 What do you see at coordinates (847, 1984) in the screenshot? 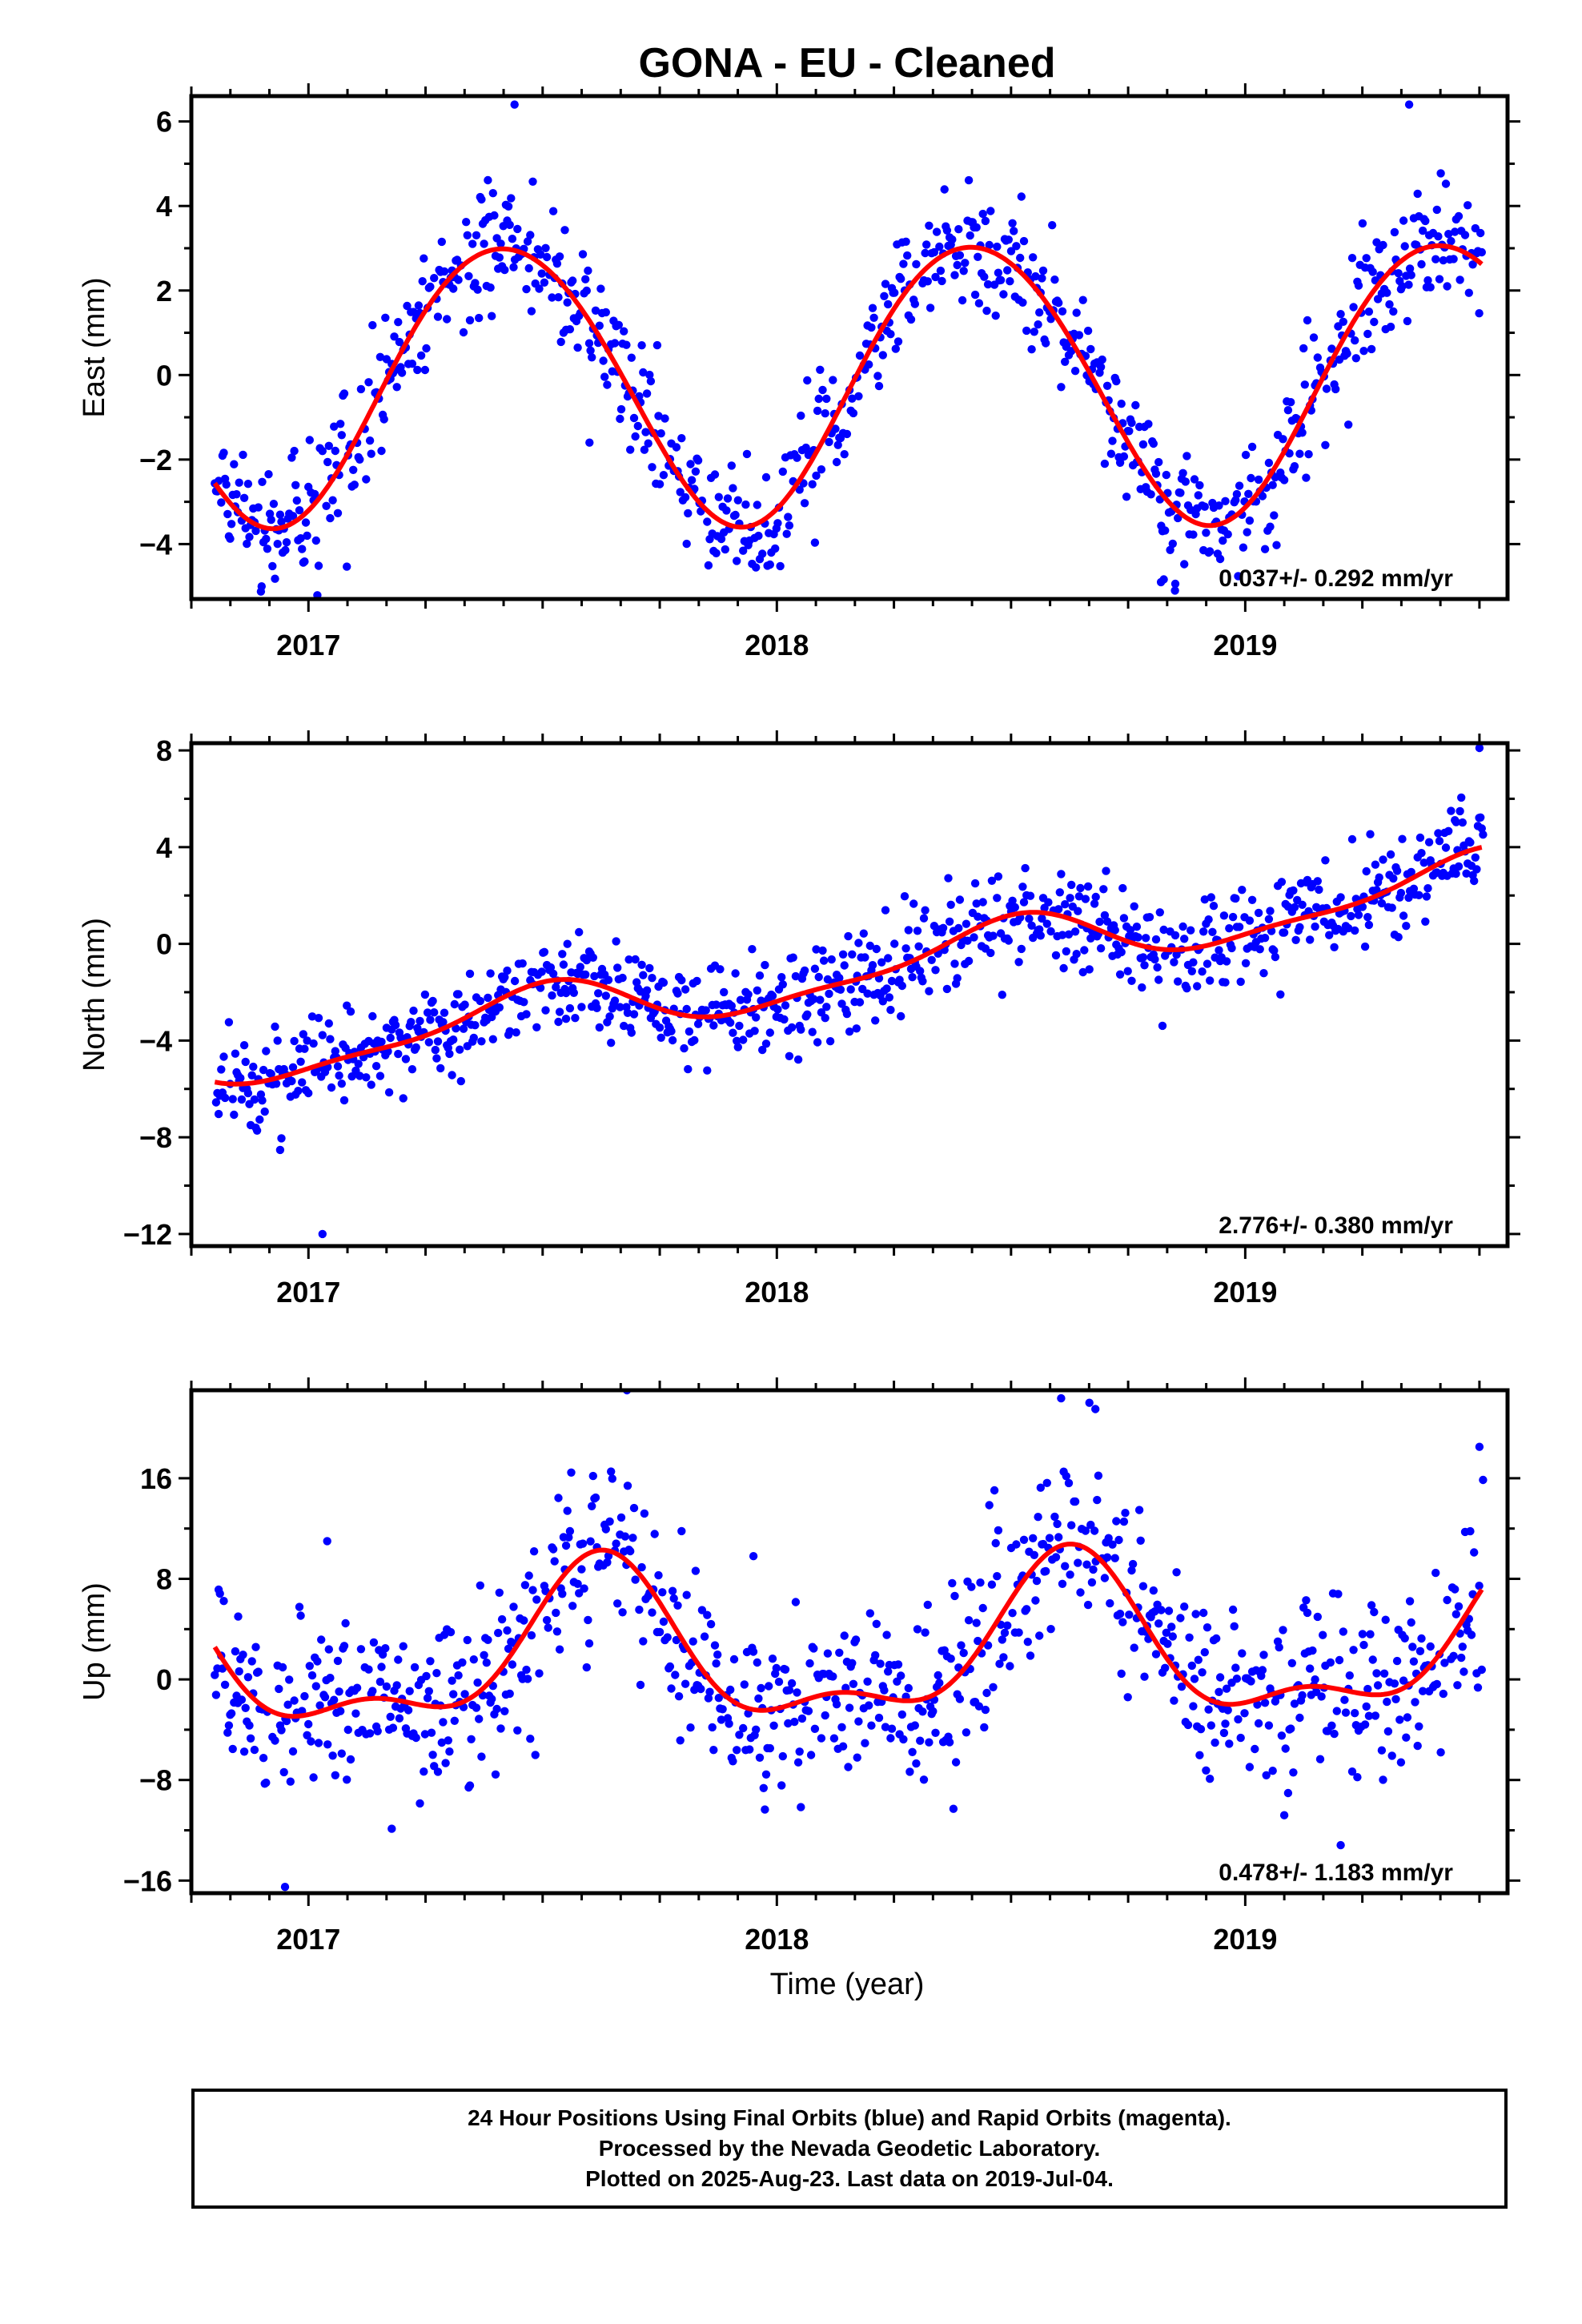
I see `x-axis-label: Time (year)` at bounding box center [847, 1984].